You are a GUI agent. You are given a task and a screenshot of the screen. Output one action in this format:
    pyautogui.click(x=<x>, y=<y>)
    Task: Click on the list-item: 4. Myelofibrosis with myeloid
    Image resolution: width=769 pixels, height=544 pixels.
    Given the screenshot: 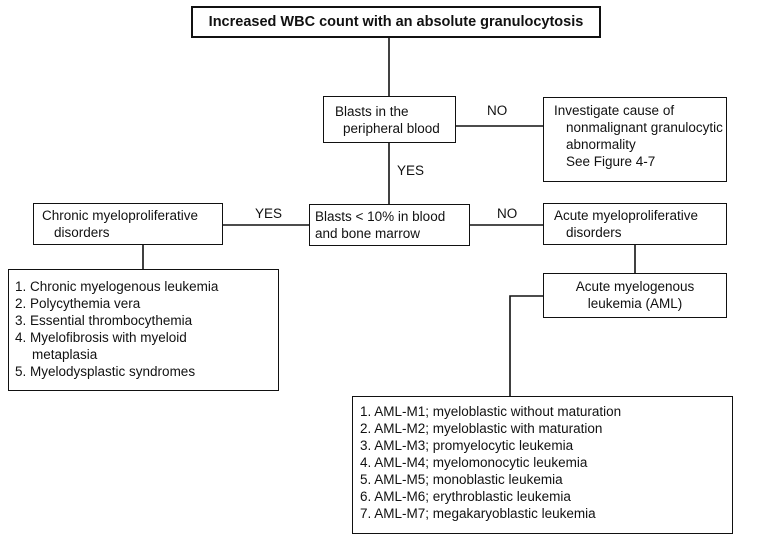 What is the action you would take?
    pyautogui.click(x=101, y=337)
    